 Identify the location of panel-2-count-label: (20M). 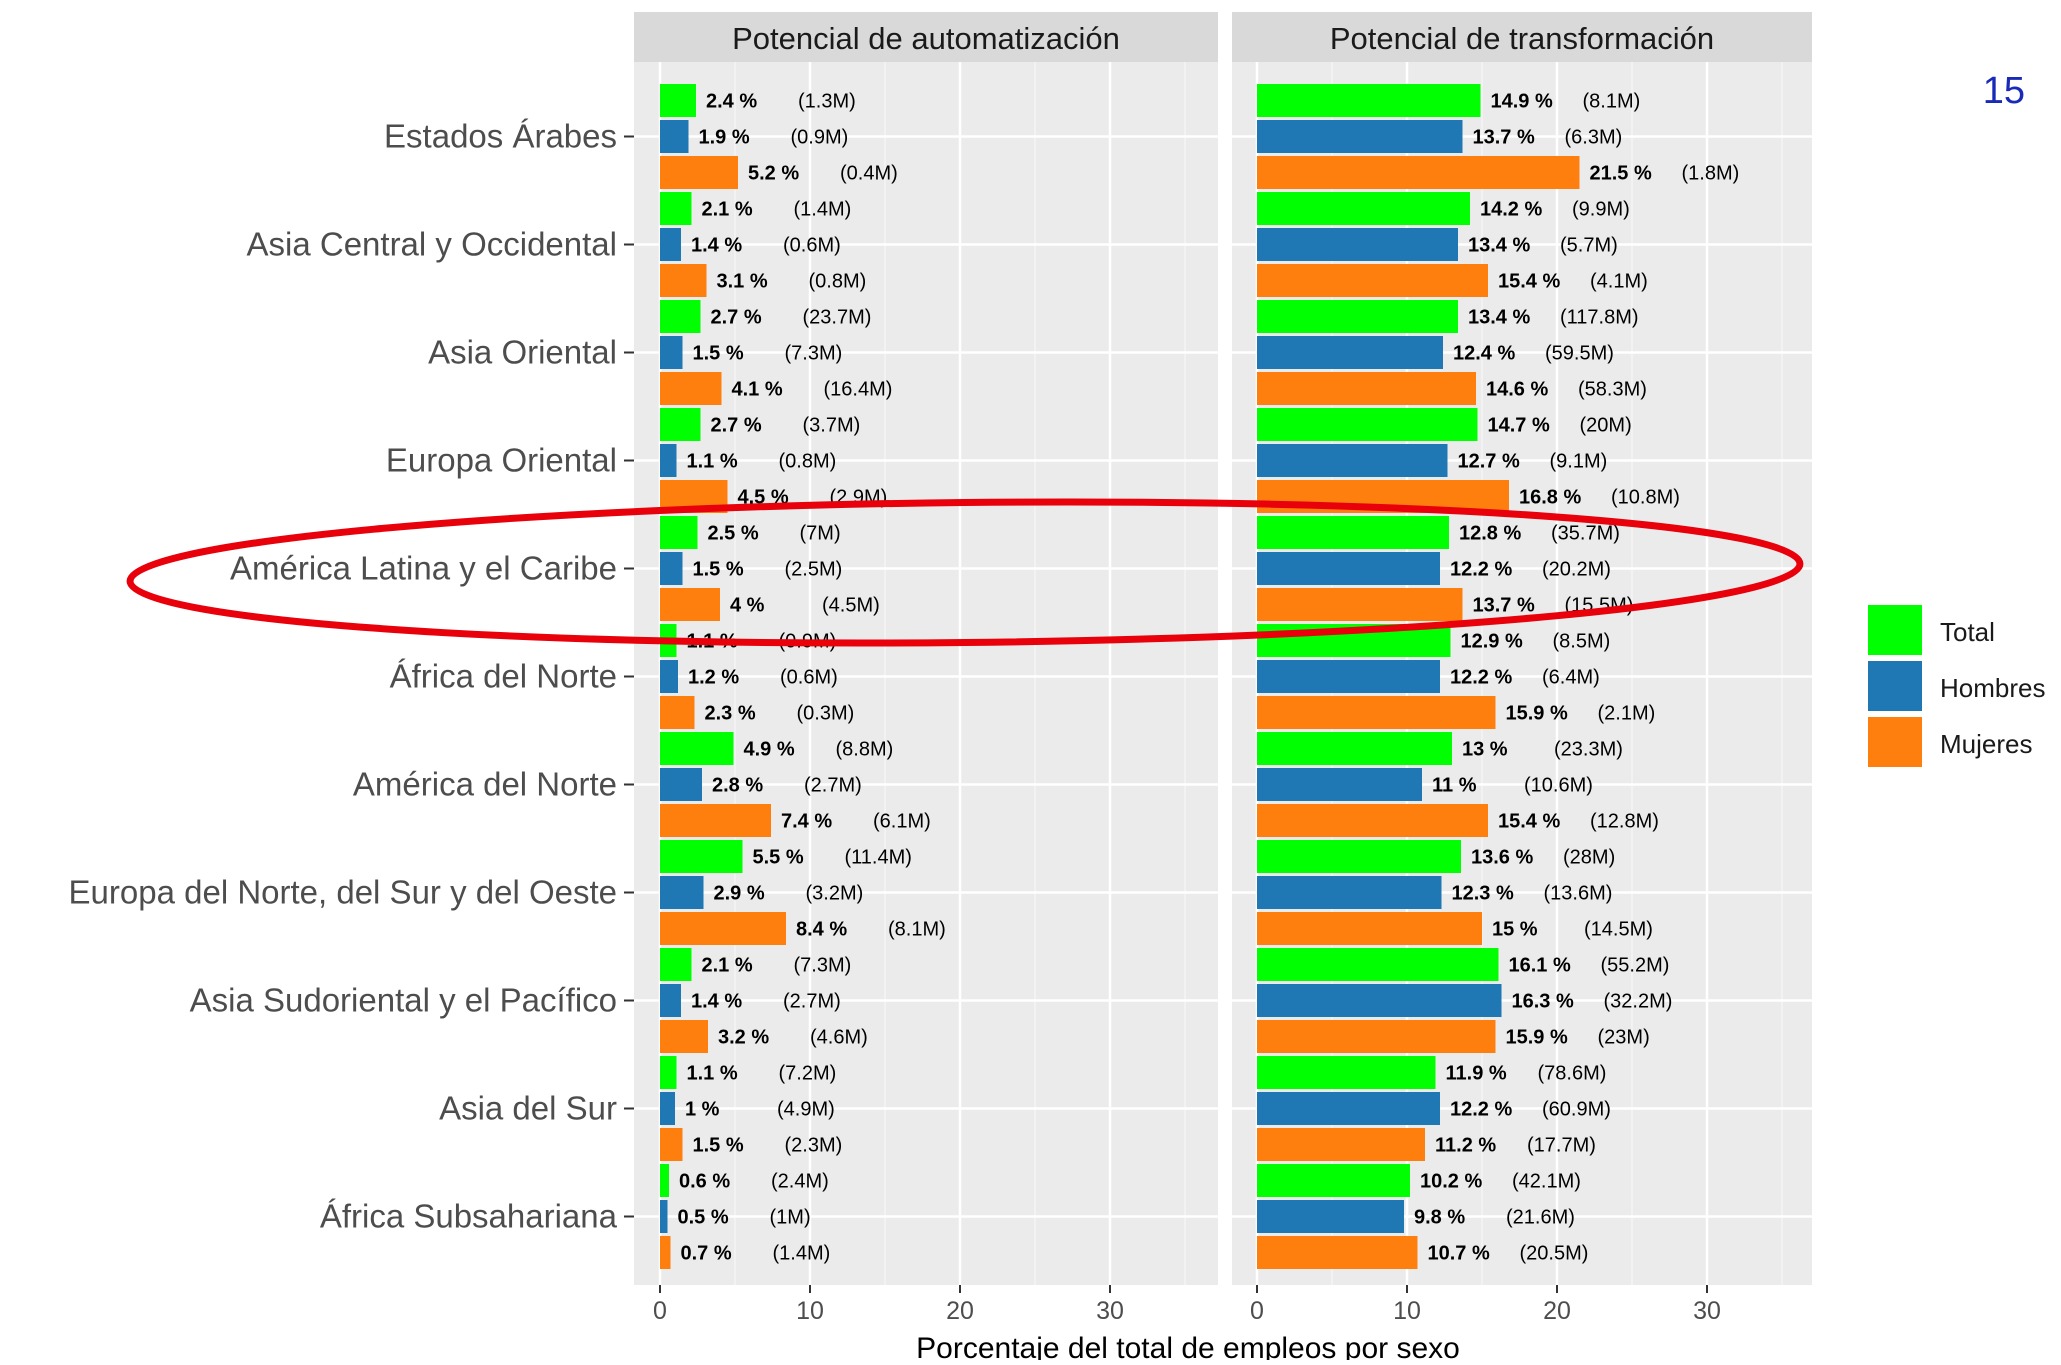
(1606, 426).